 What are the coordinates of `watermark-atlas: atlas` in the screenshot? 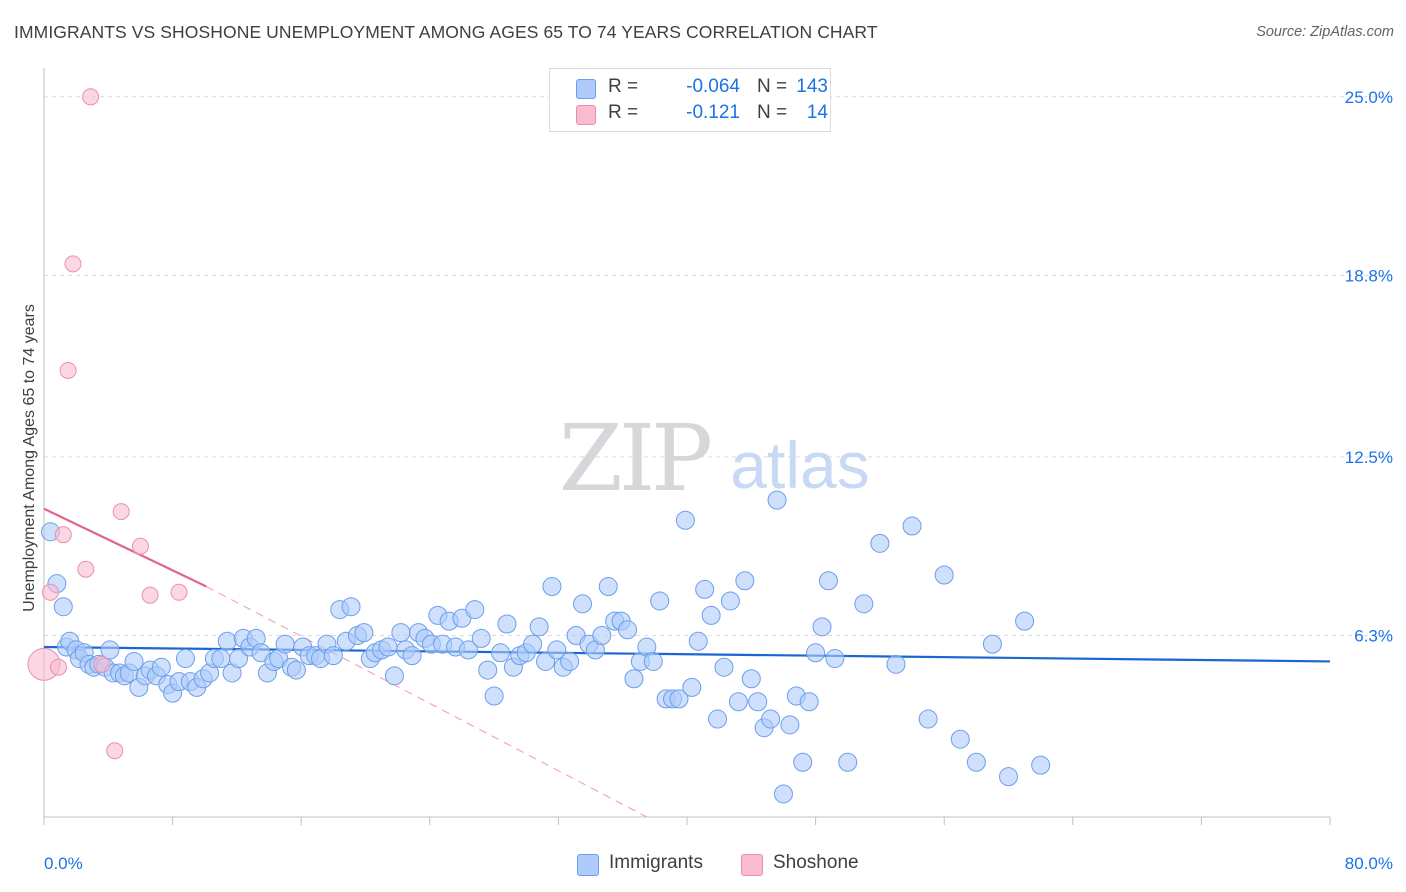 It's located at (799, 465).